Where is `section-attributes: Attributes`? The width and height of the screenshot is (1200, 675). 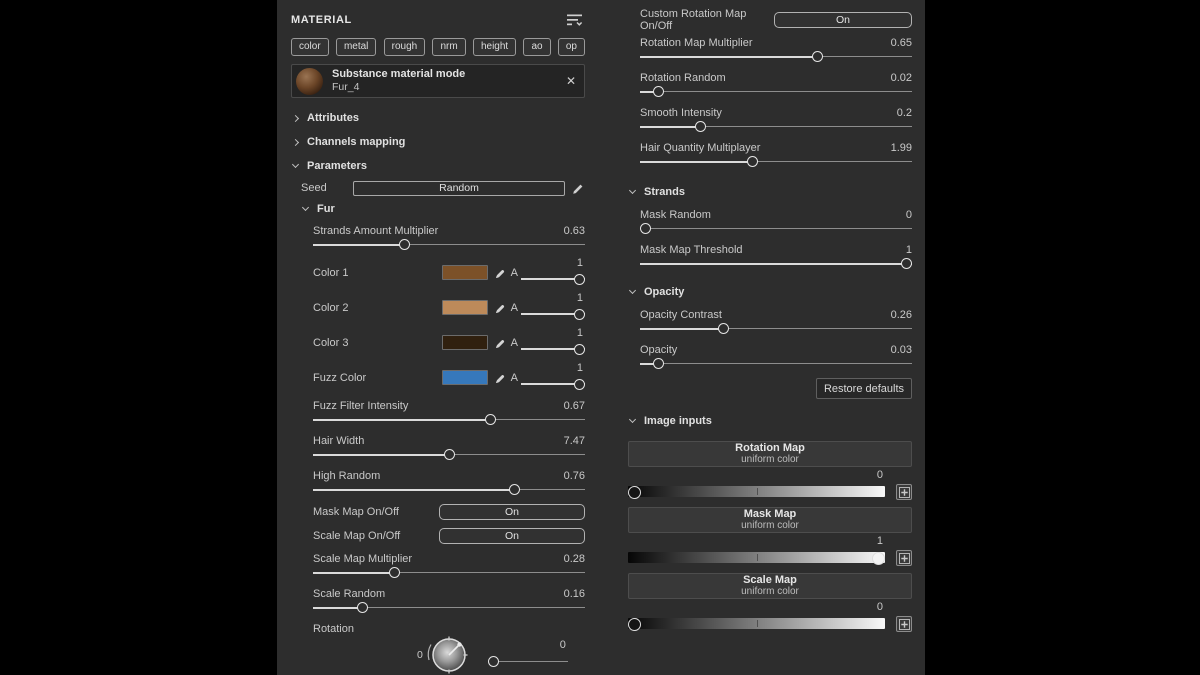
section-attributes: Attributes is located at coordinates (438, 118).